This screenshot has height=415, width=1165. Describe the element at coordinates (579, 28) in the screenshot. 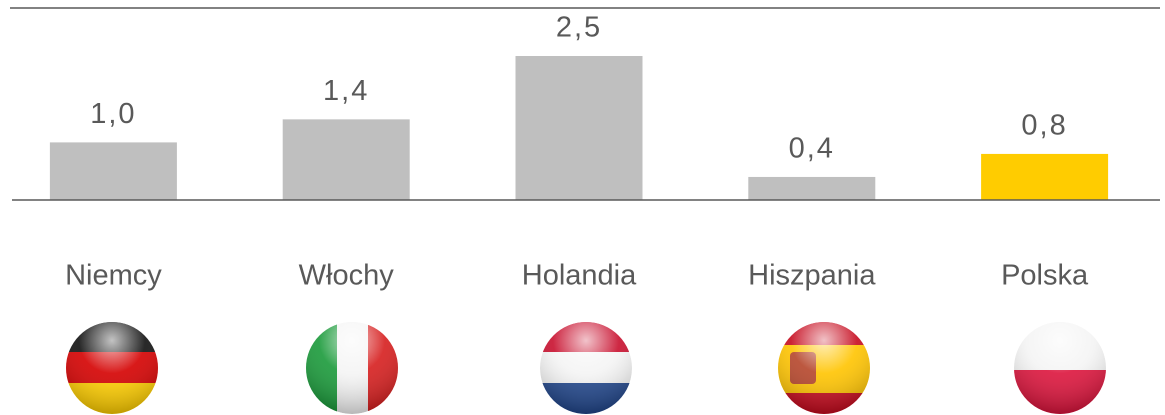

I see `value-label: 2,5` at that location.